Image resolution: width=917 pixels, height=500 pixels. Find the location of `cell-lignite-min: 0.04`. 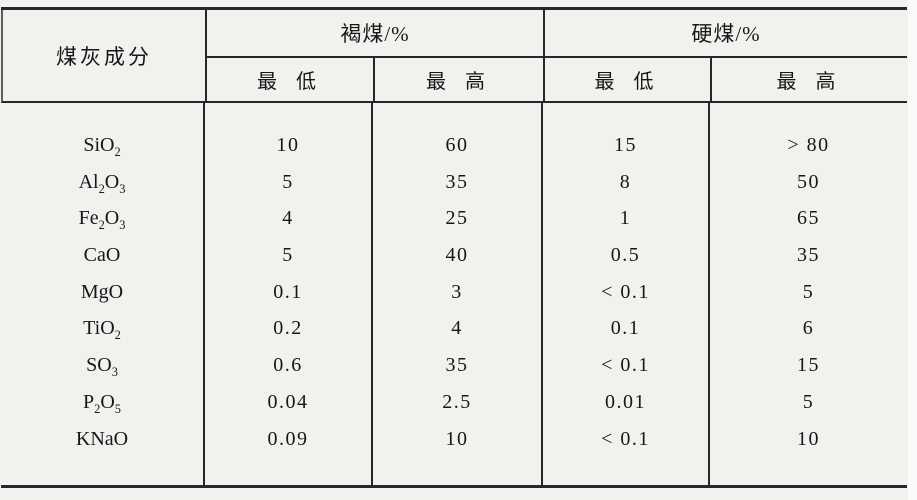

cell-lignite-min: 0.04 is located at coordinates (288, 401).